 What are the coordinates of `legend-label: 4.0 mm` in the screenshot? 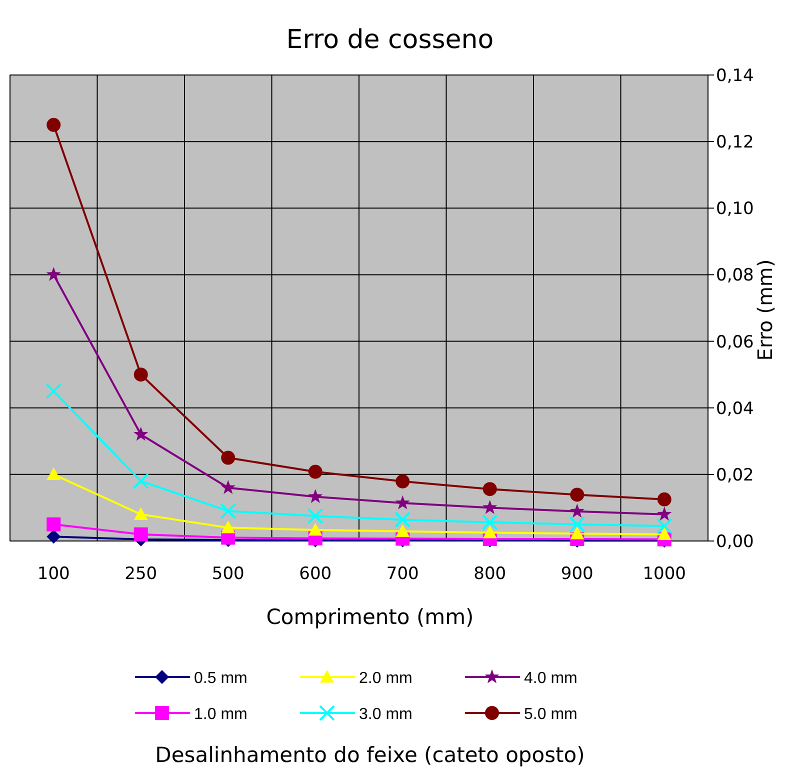 It's located at (551, 678).